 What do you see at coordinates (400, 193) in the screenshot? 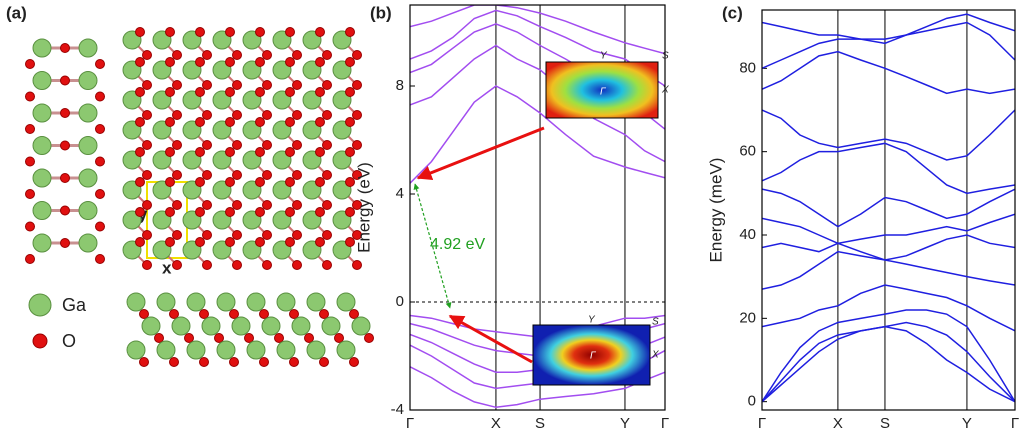
I see `y-tick-label: 4` at bounding box center [400, 193].